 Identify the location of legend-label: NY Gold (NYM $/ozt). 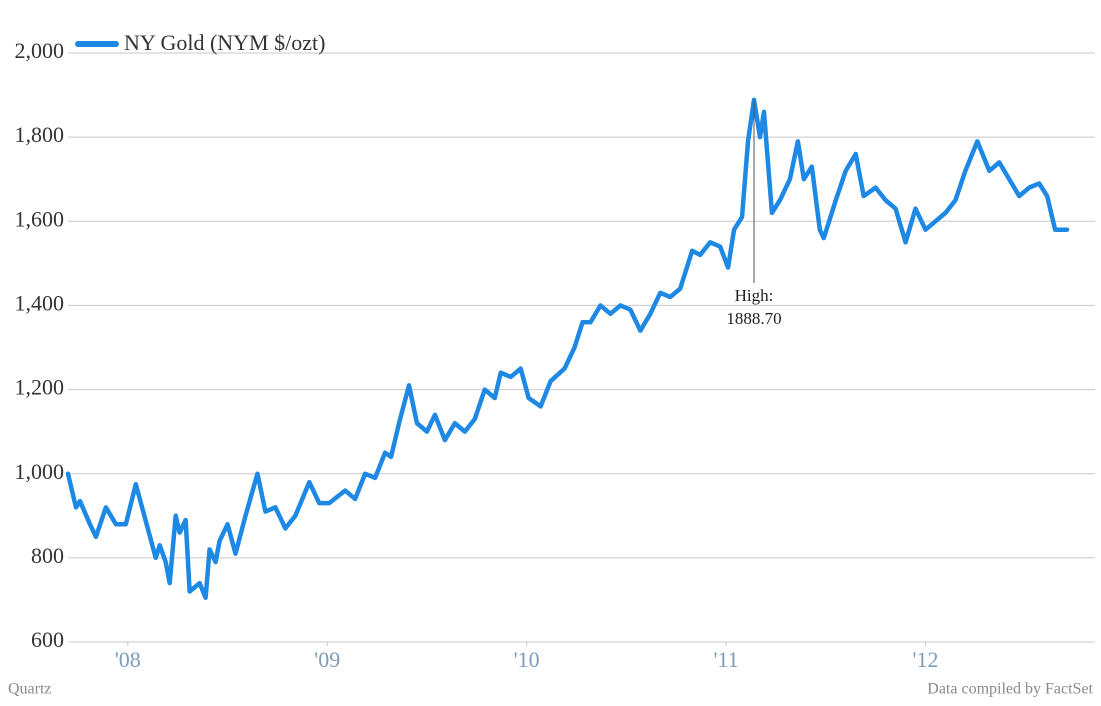
(224, 42).